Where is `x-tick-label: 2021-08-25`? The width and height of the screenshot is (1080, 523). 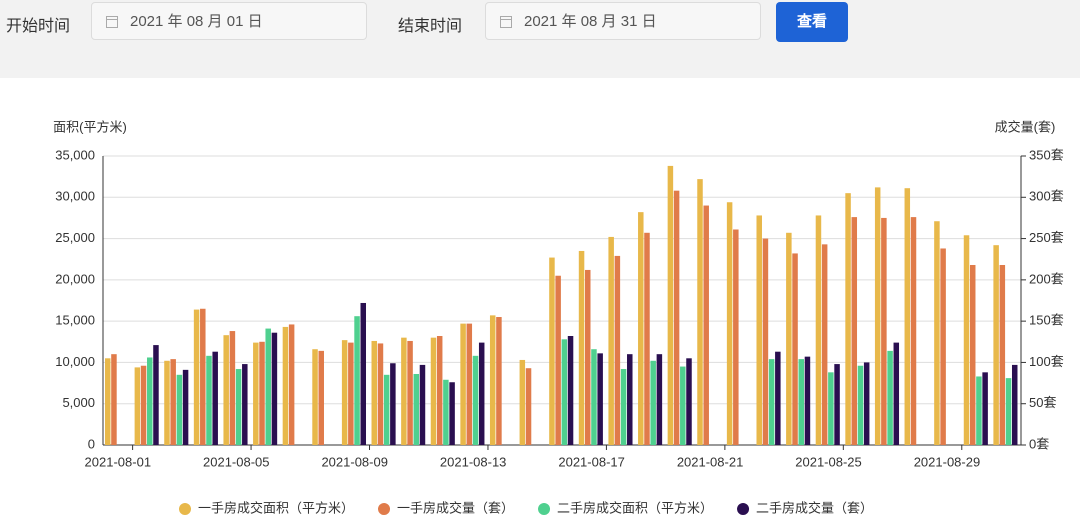 x-tick-label: 2021-08-25 is located at coordinates (828, 461).